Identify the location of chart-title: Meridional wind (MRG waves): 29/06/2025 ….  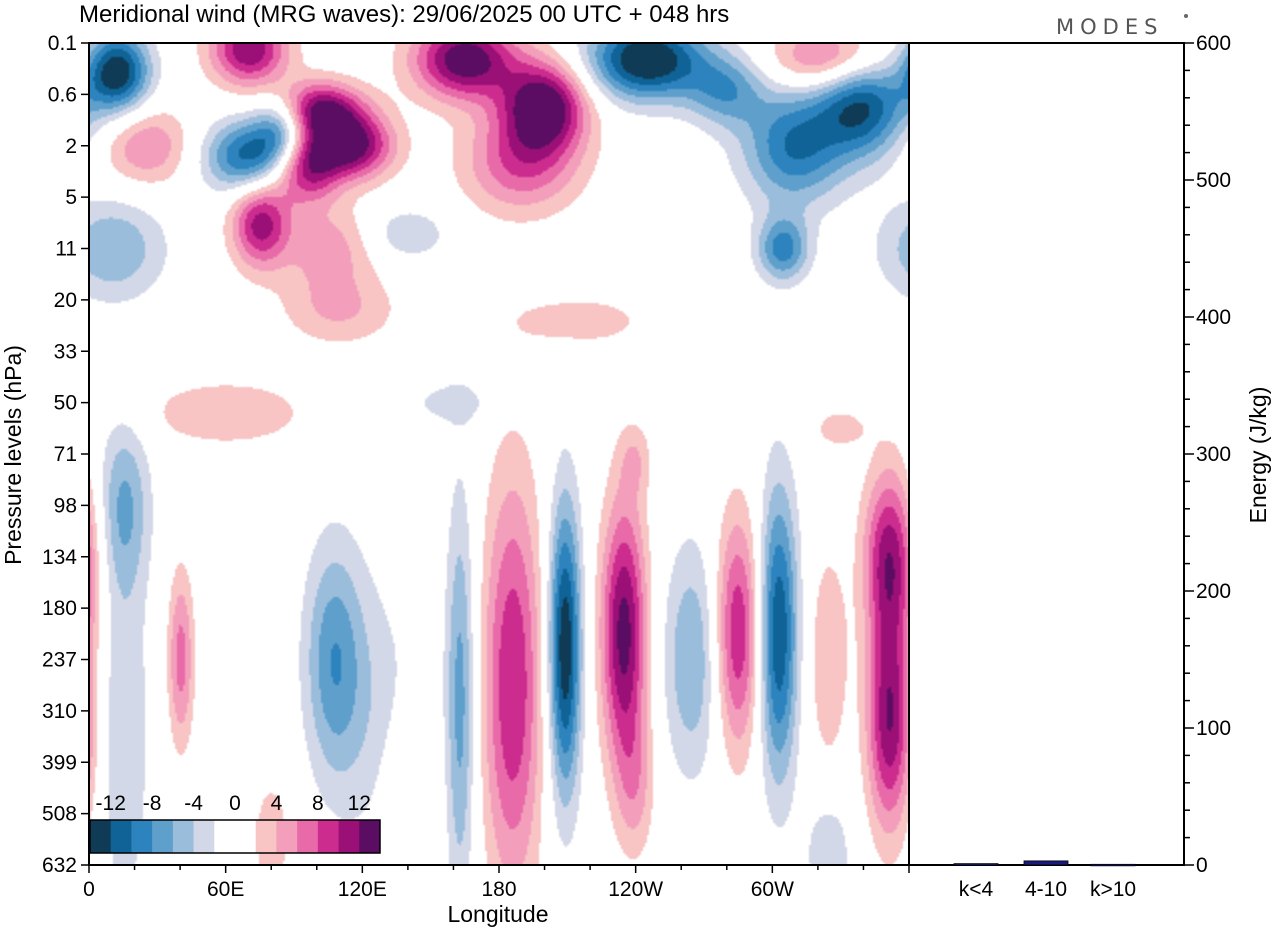
(404, 14).